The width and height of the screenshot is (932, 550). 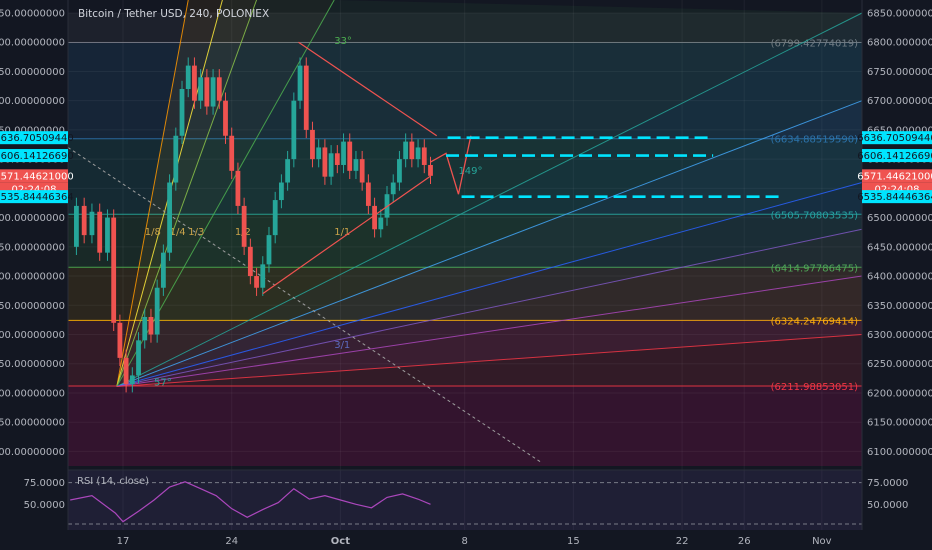 I want to click on rsi-background, so click(x=465, y=500).